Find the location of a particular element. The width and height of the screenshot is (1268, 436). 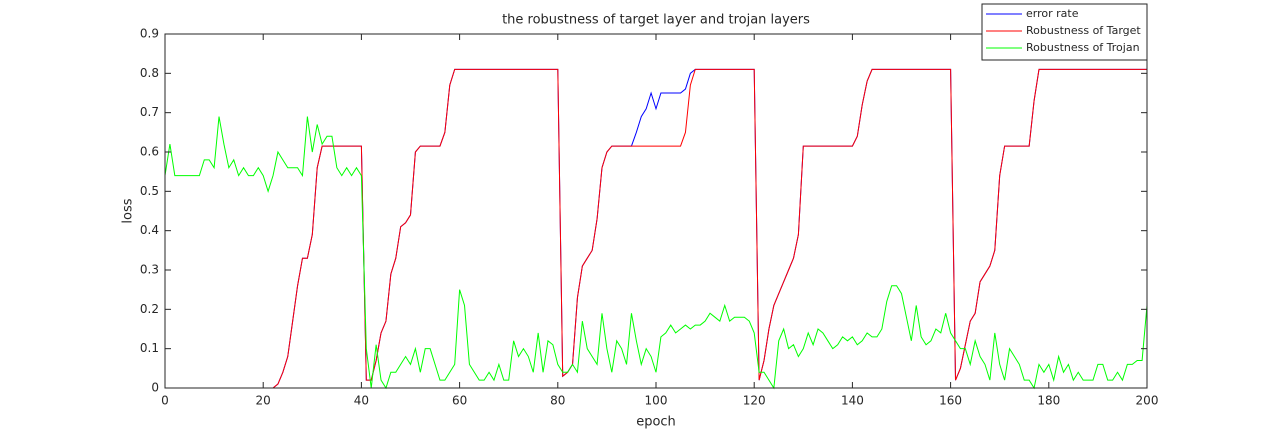

y-axis-label: loss is located at coordinates (128, 210).